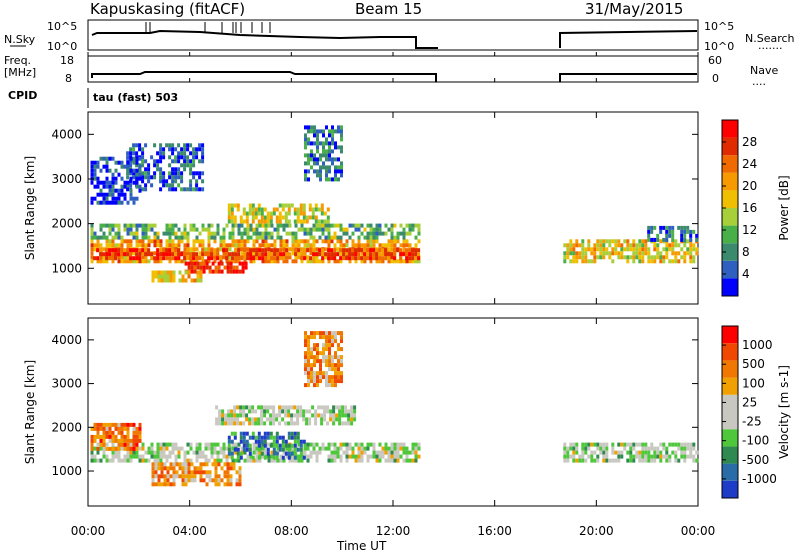  I want to click on x-tick-label: 00:00, so click(698, 531).